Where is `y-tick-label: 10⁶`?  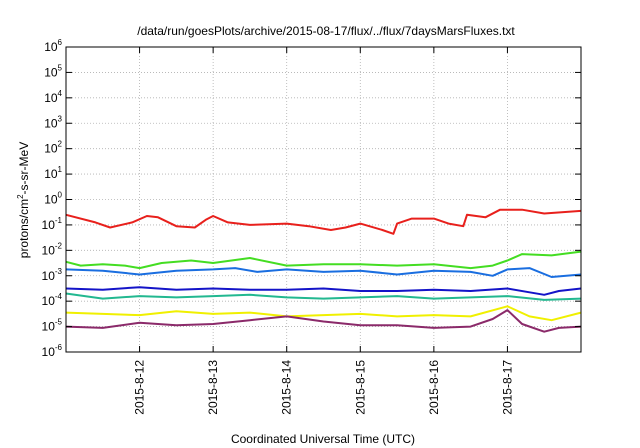 y-tick-label: 10⁶ is located at coordinates (53, 46).